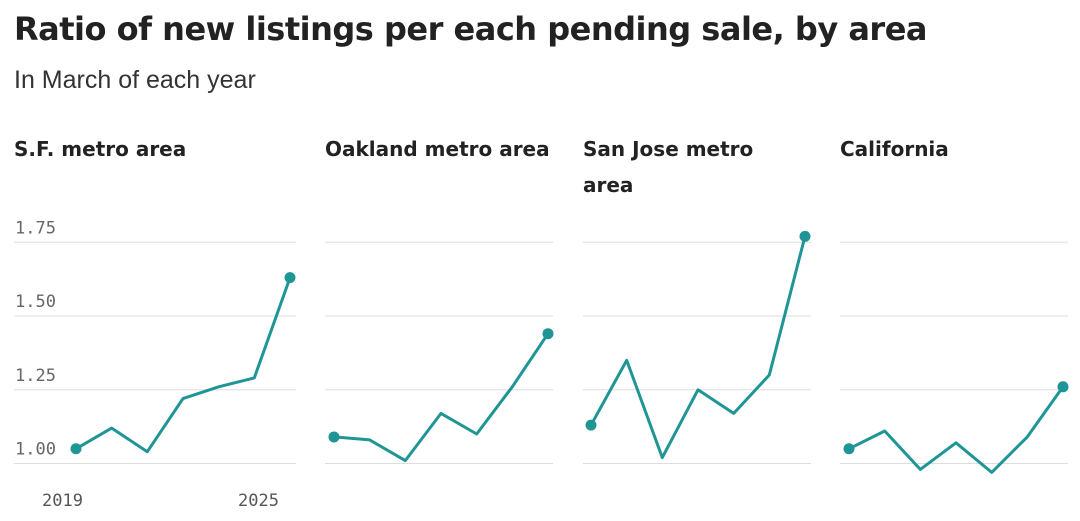 The height and width of the screenshot is (521, 1080). Describe the element at coordinates (437, 149) in the screenshot. I see `panel-title-oakland: Oakland metro area` at that location.